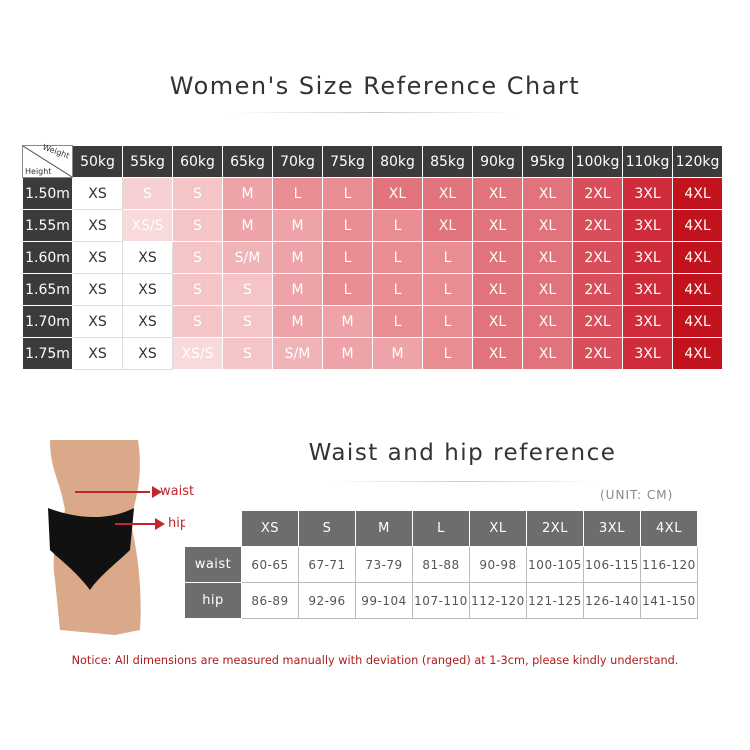 This screenshot has height=750, width=750. What do you see at coordinates (270, 600) in the screenshot?
I see `measure-cell: 86-89` at bounding box center [270, 600].